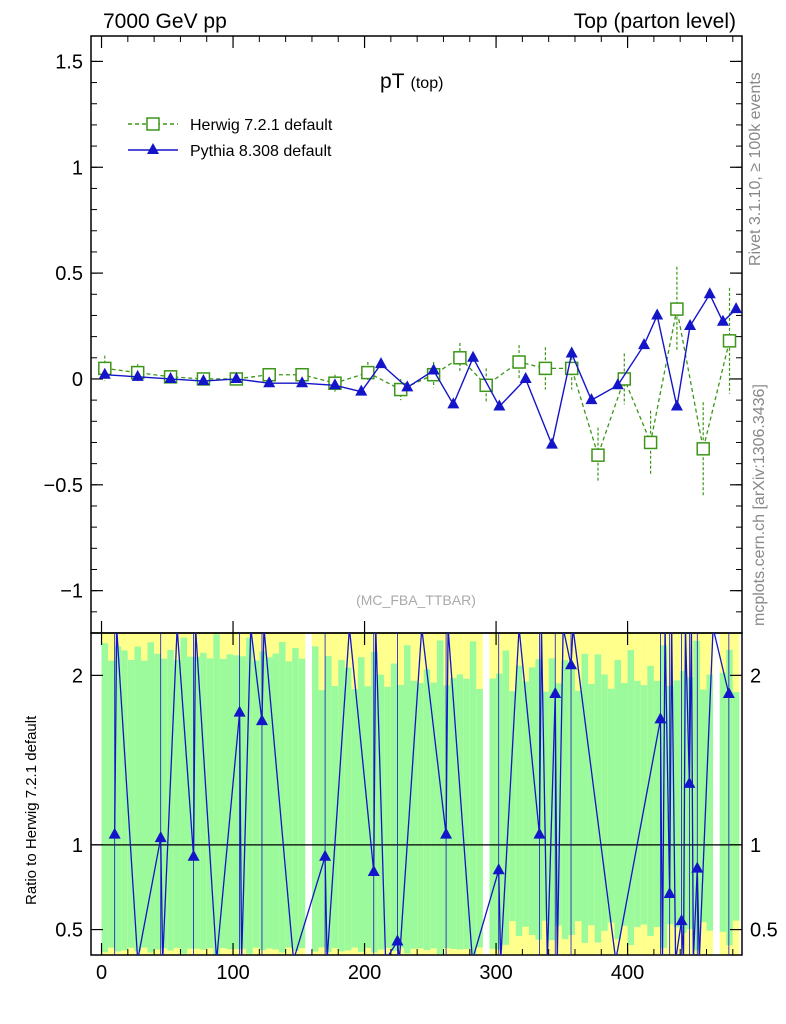  Describe the element at coordinates (416, 600) in the screenshot. I see `analysis-watermark: (MC_FBA_TTBAR)` at that location.